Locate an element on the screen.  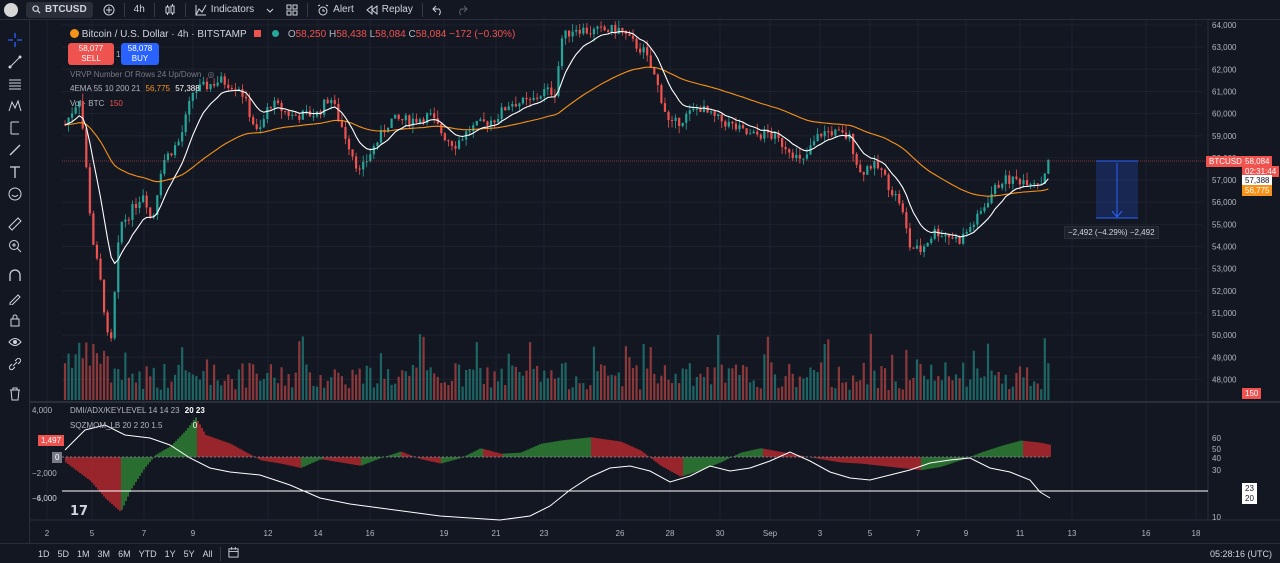
interval-button: 4h is located at coordinates (139, 9).